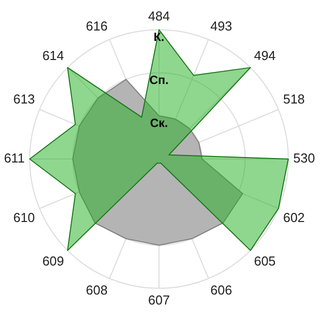  Describe the element at coordinates (24, 217) in the screenshot. I see `spoke-label: 610` at that location.